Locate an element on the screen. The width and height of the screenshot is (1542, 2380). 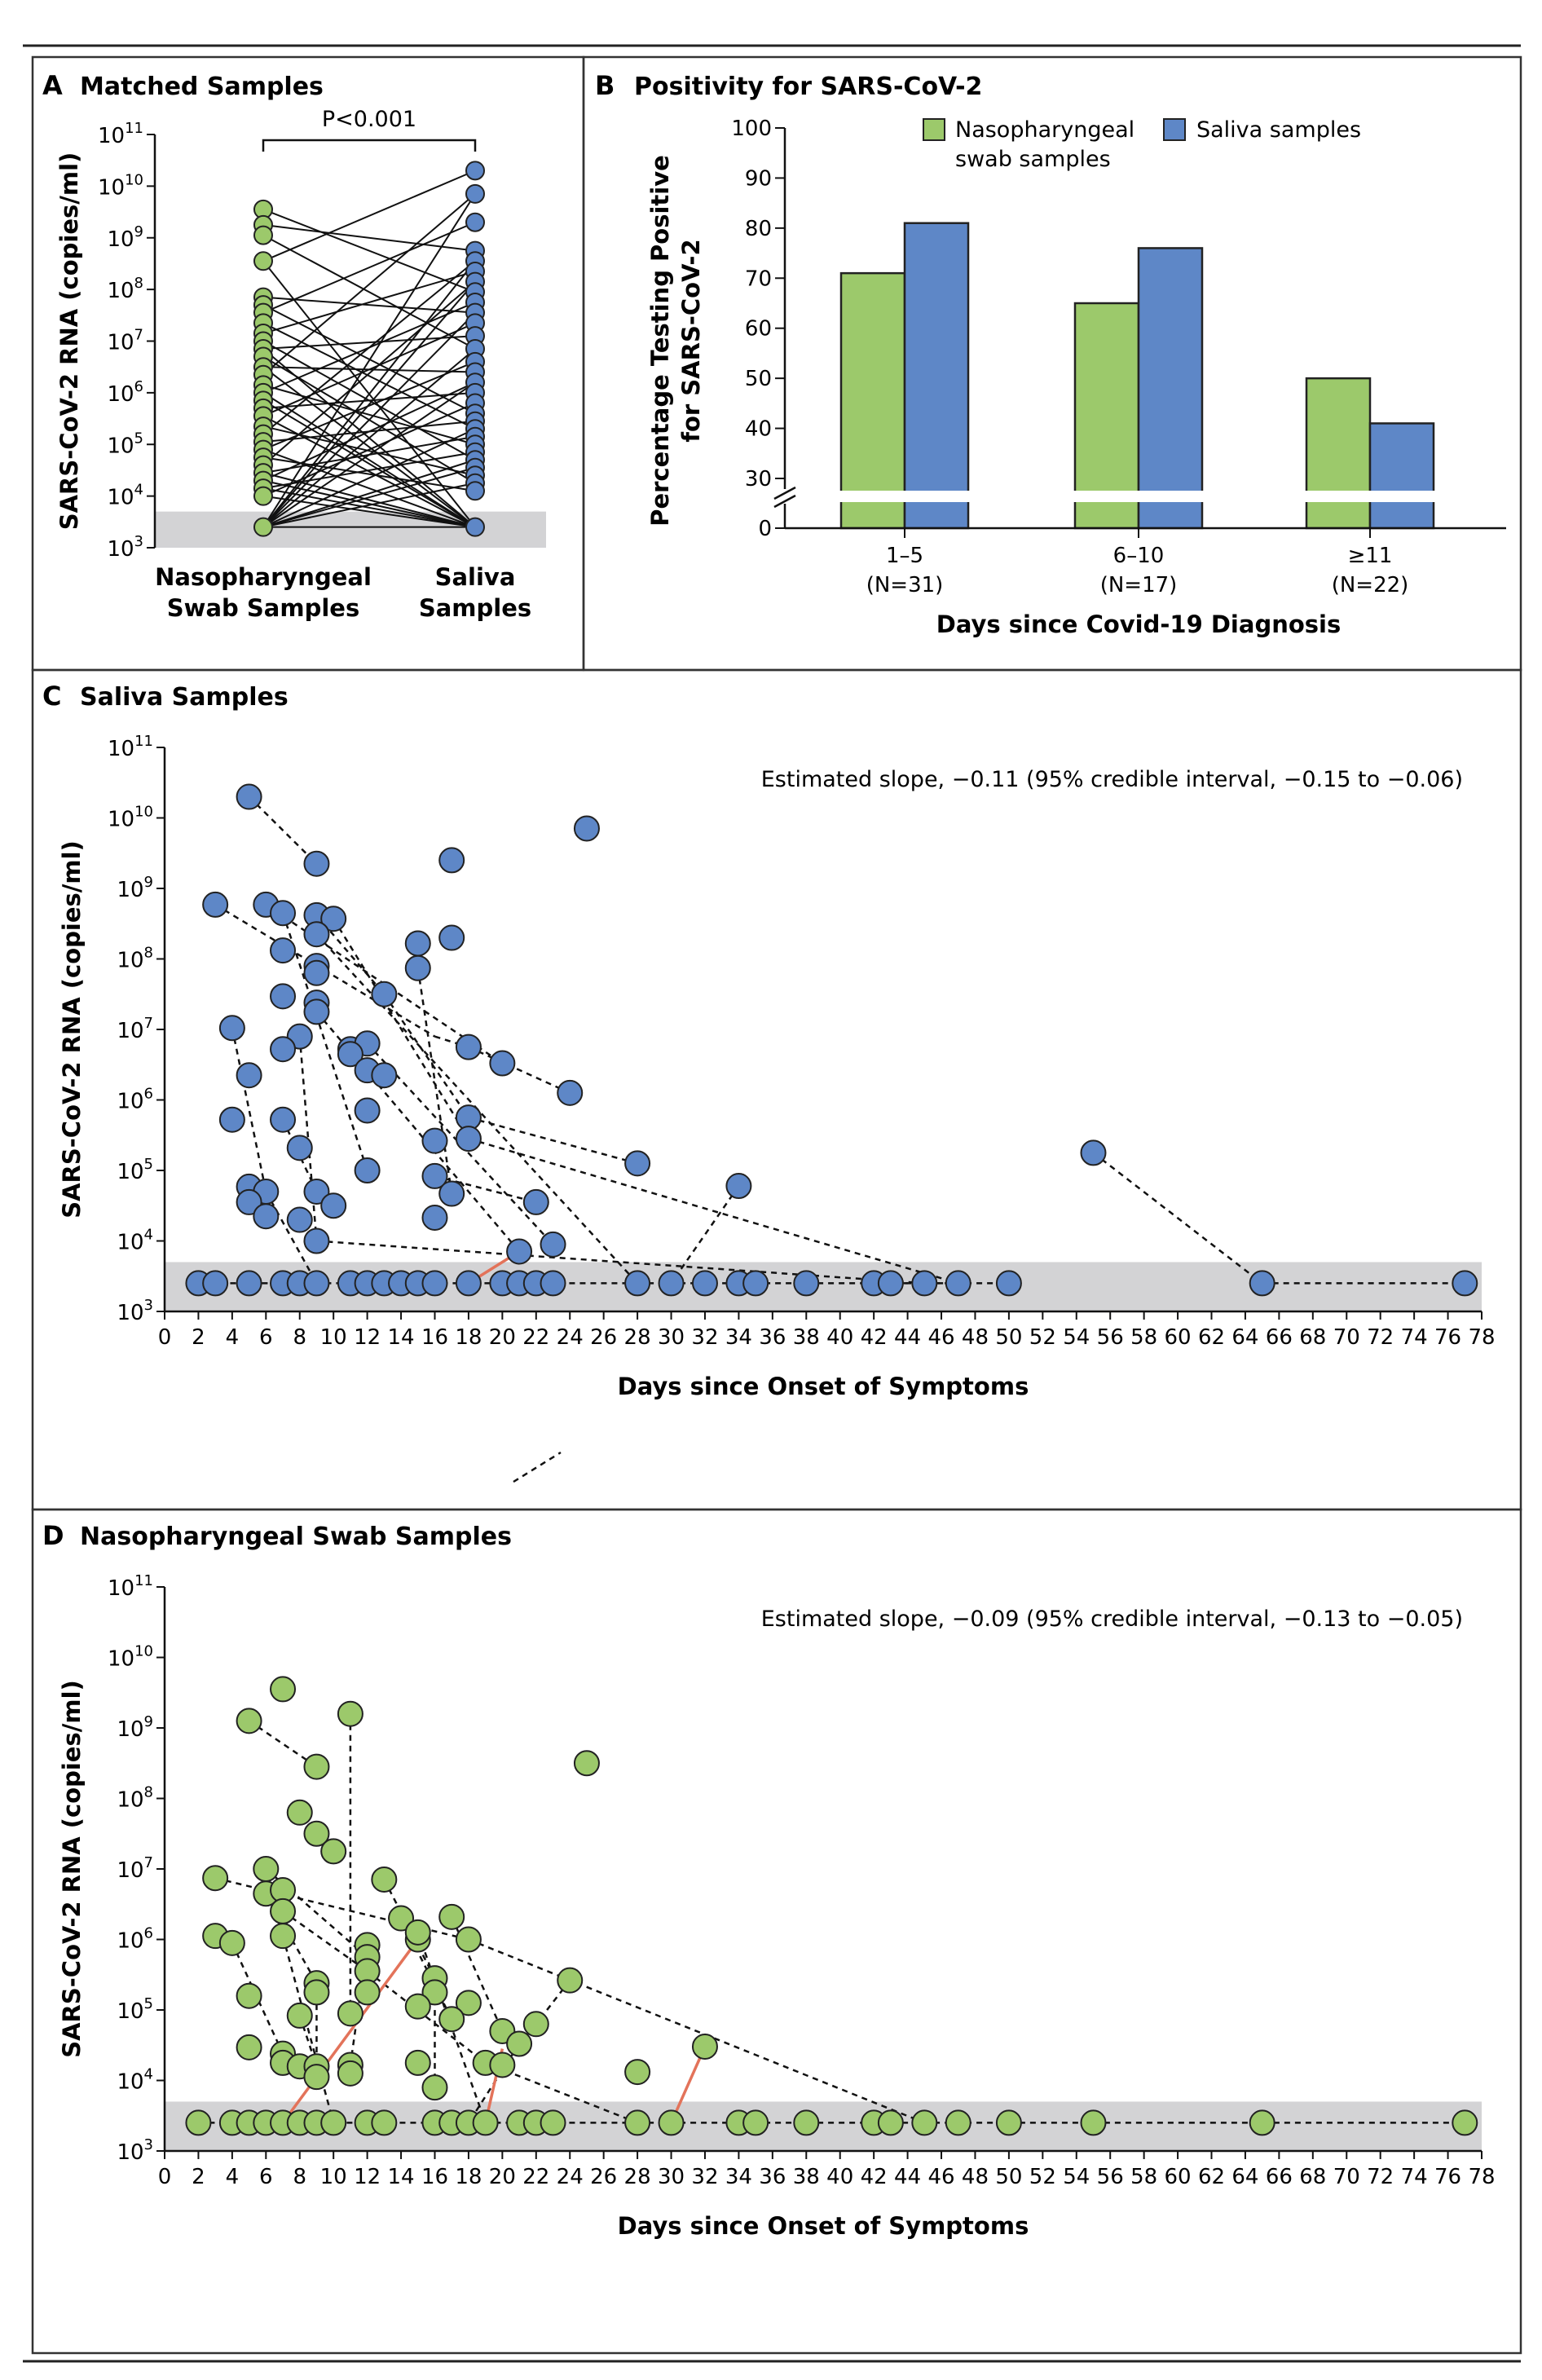
x-tick-label: 24 is located at coordinates (571, 2177).